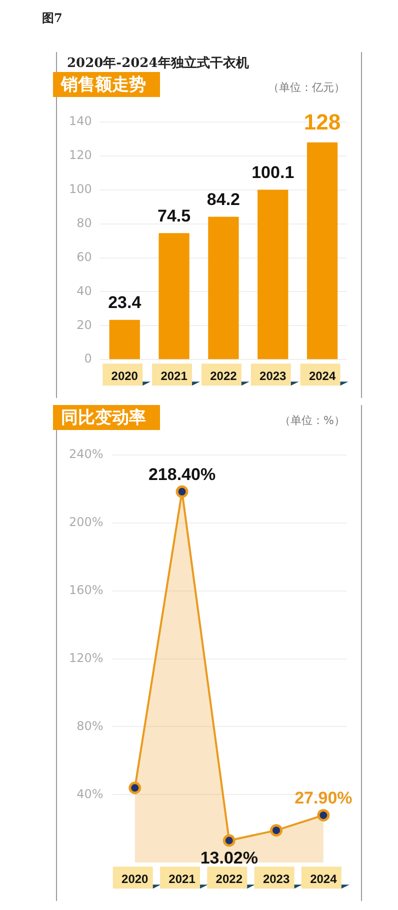 The height and width of the screenshot is (910, 398). What do you see at coordinates (84, 325) in the screenshot?
I see `y-tick-label: 20` at bounding box center [84, 325].